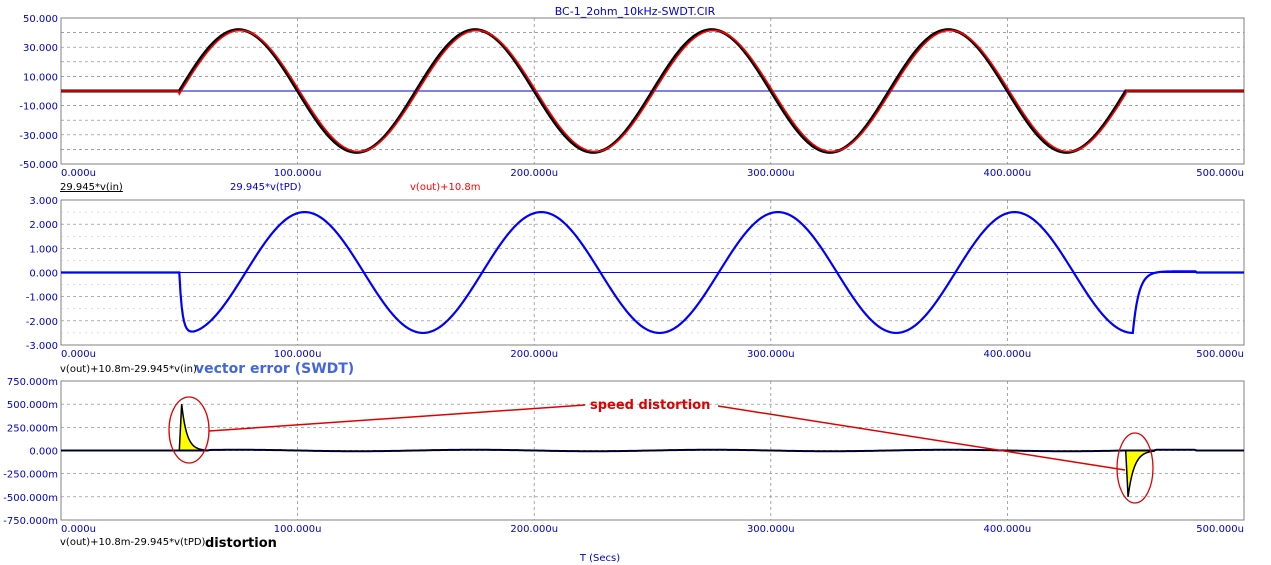  I want to click on y-tick-label: 3.000, so click(43, 201).